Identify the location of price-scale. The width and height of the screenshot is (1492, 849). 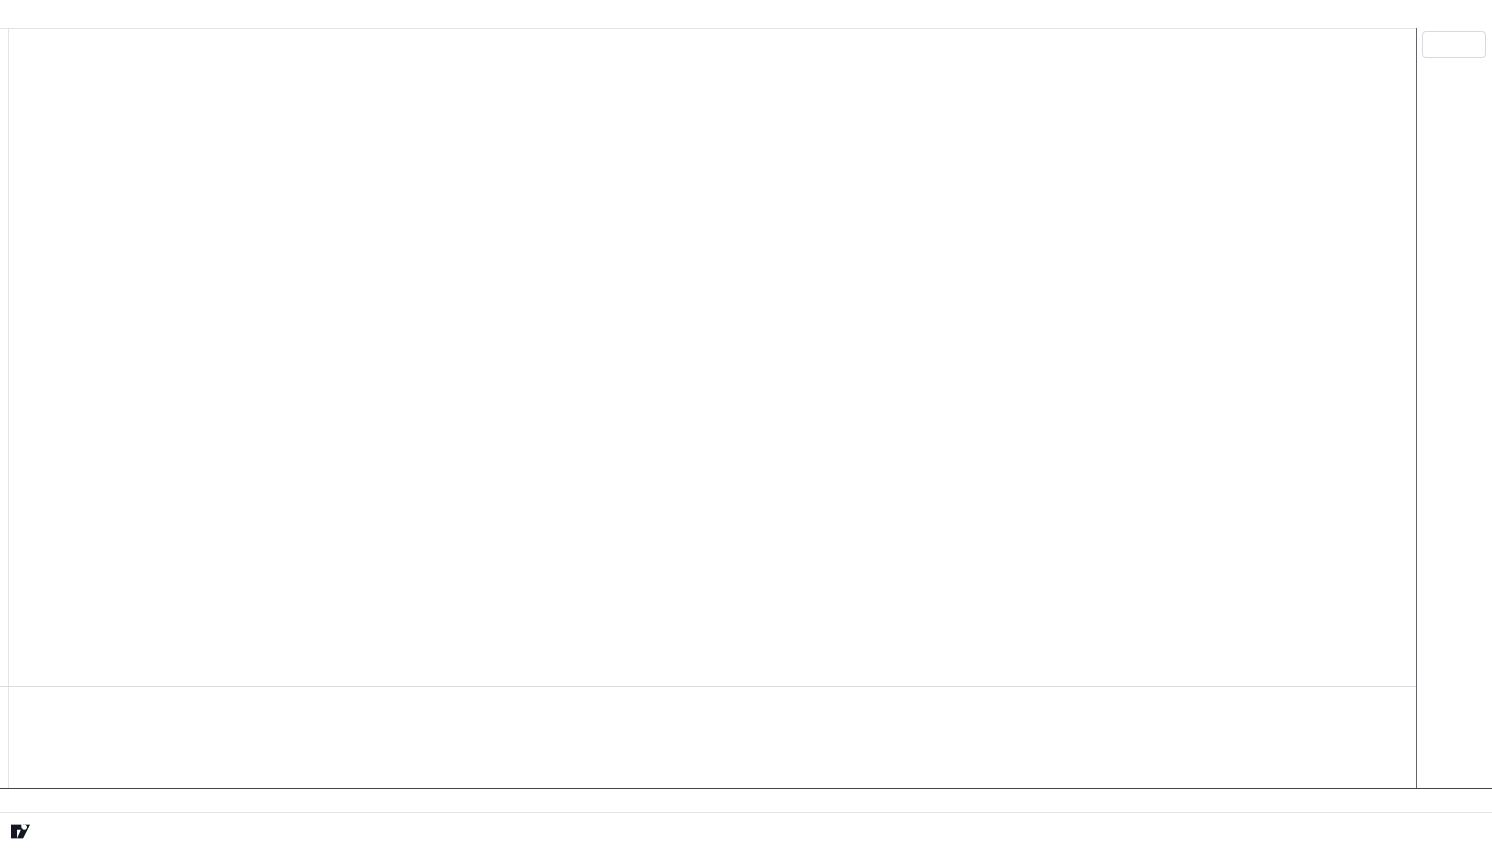
(1454, 420).